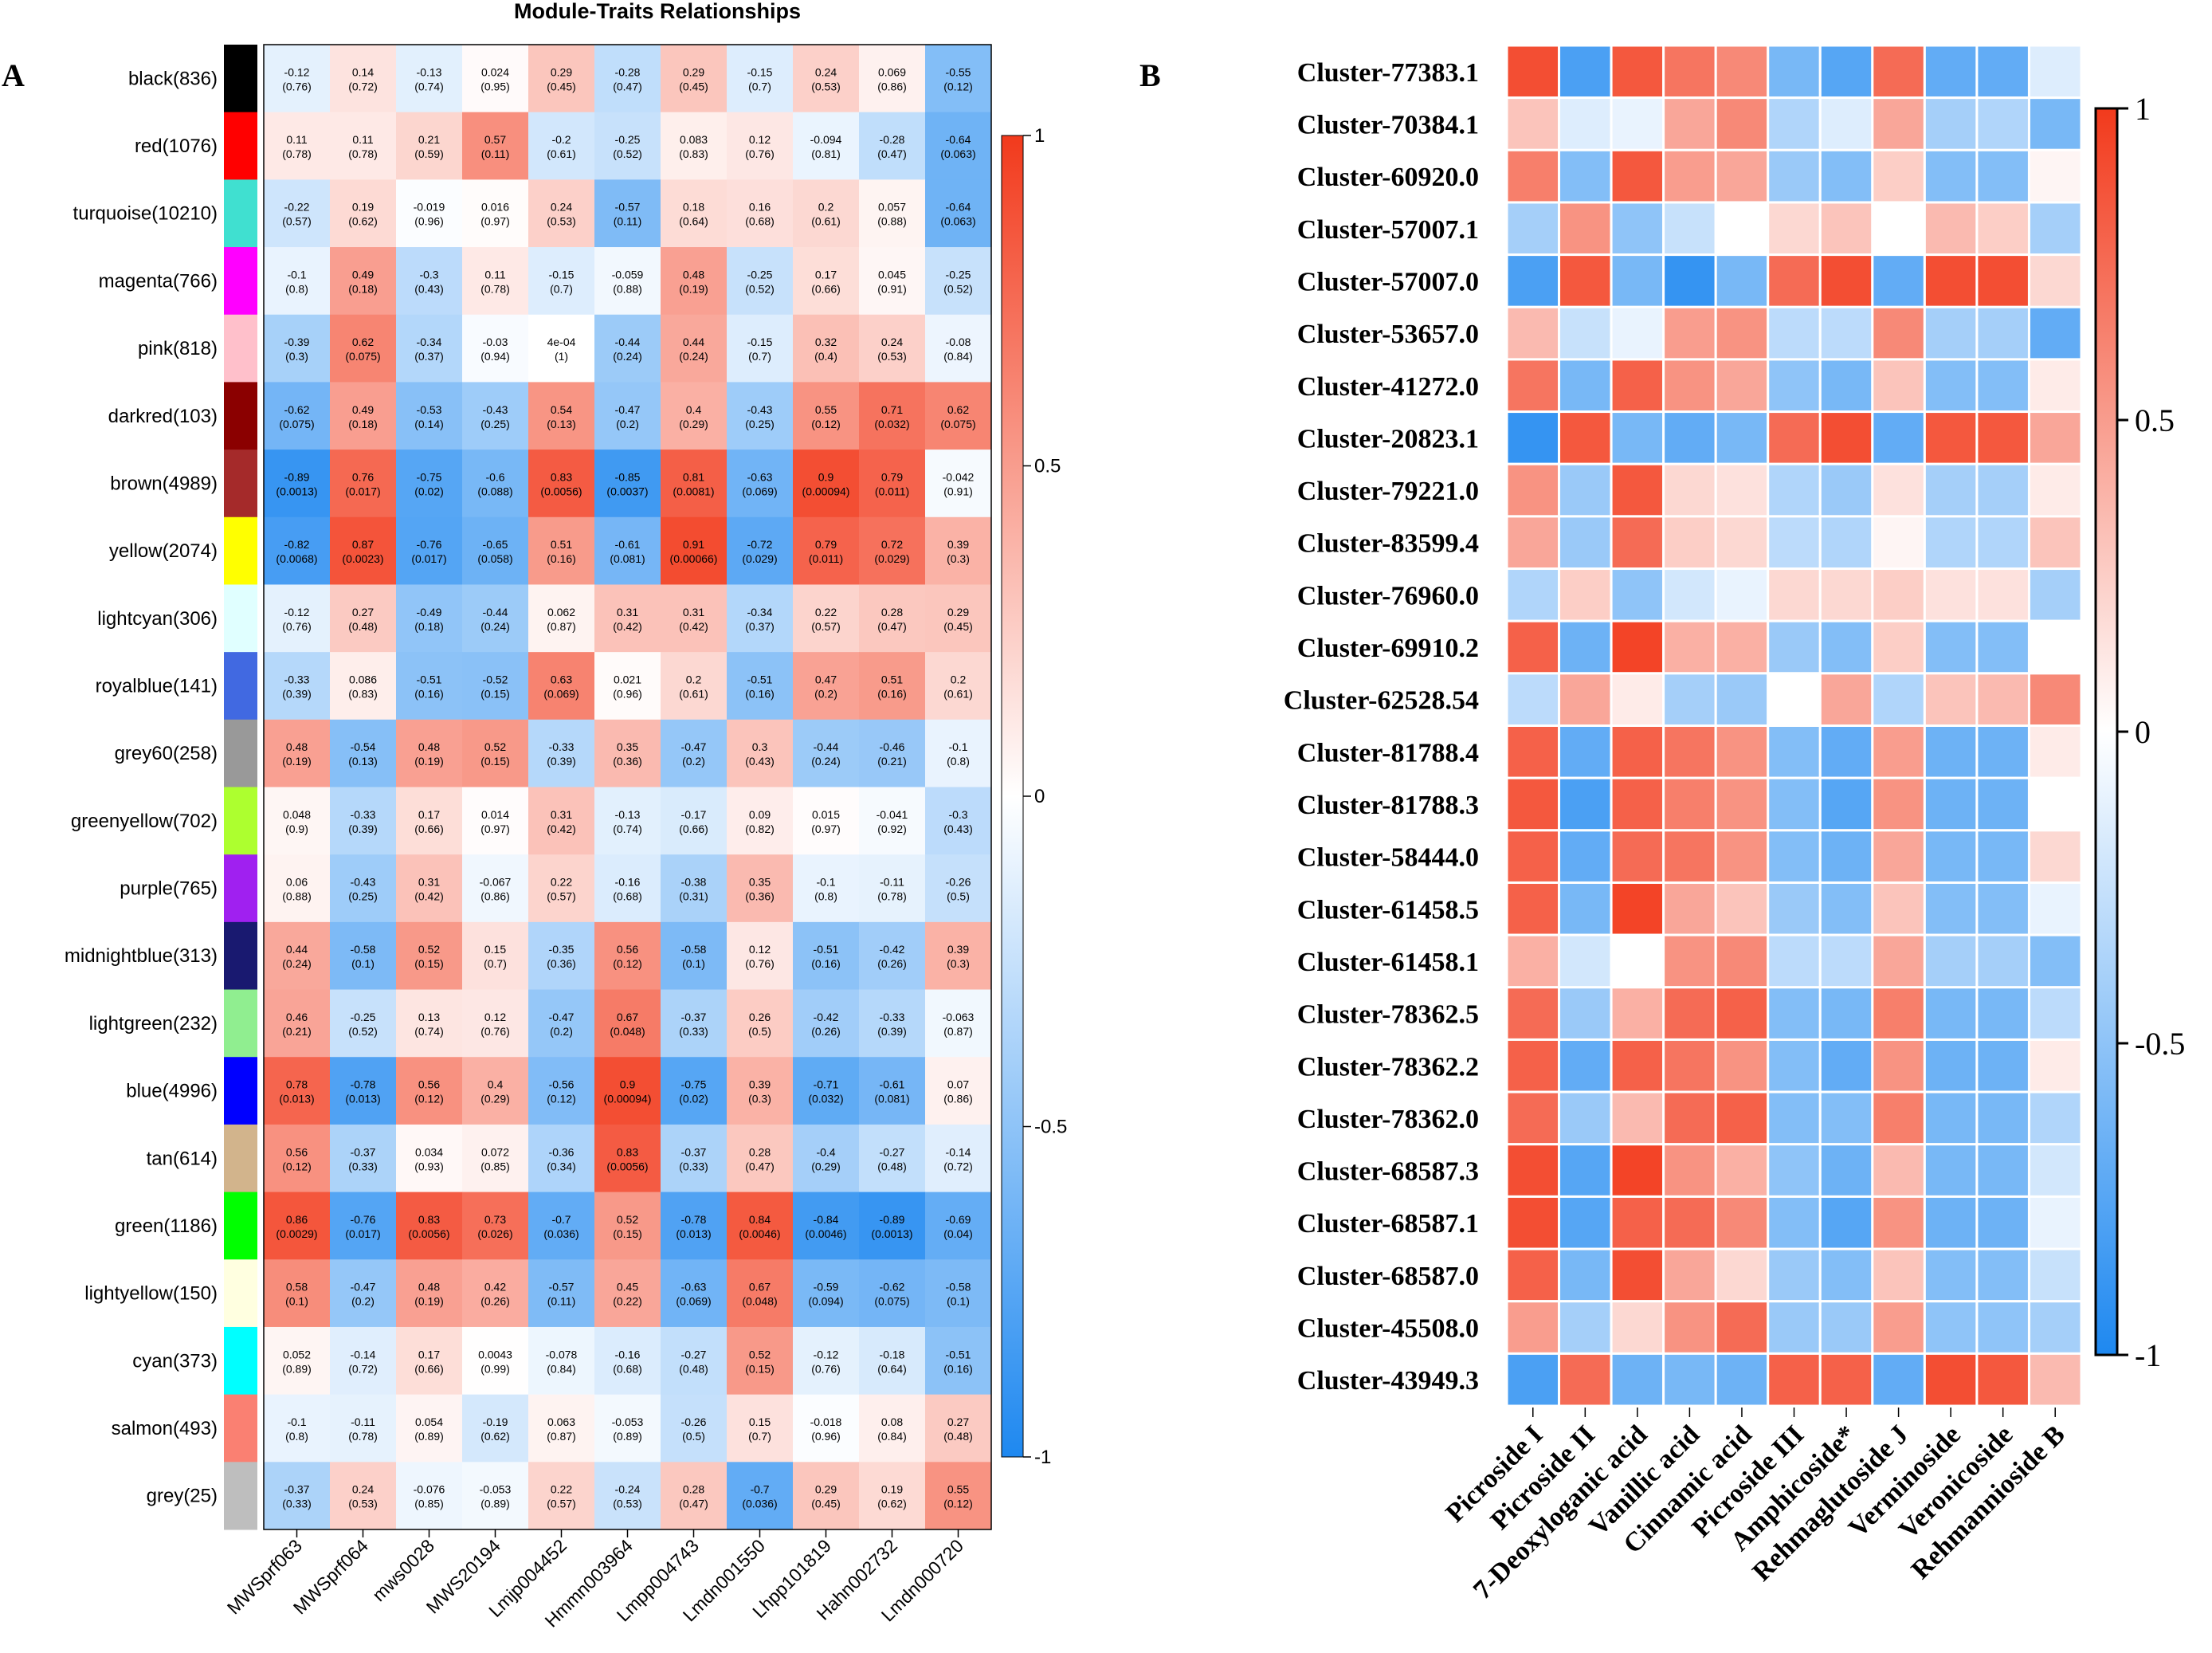 The image size is (2212, 1653). What do you see at coordinates (694, 476) in the screenshot?
I see `cell-correlation-label: 0.81` at bounding box center [694, 476].